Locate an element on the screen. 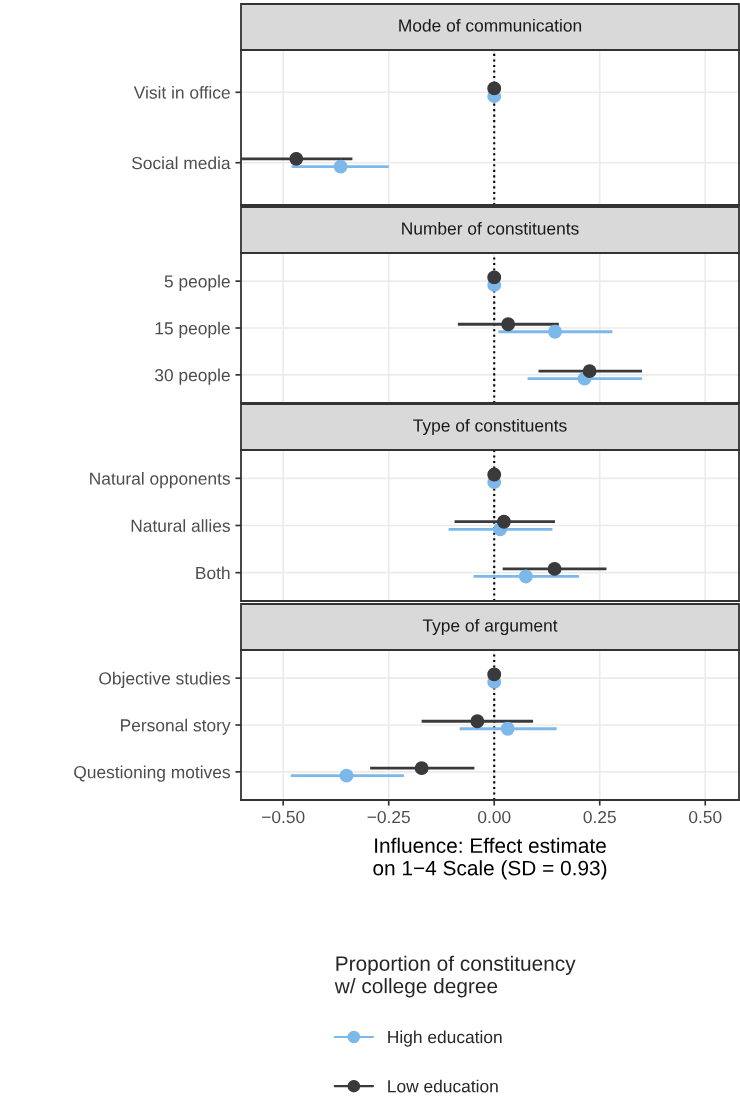  y-tick-label: Natural opponents is located at coordinates (160, 480).